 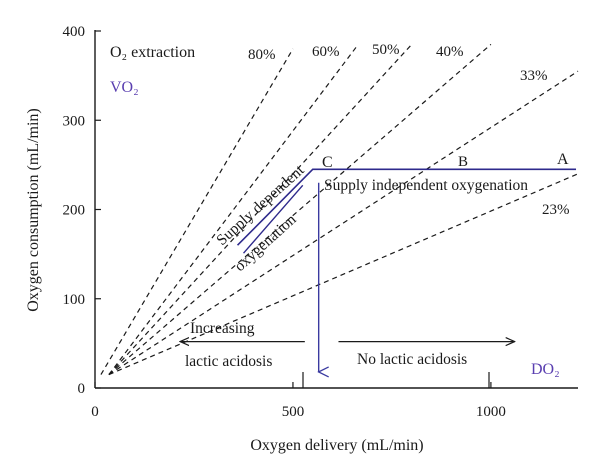 What do you see at coordinates (426, 185) in the screenshot?
I see `supply-independent-label: Supply independent oxygenation` at bounding box center [426, 185].